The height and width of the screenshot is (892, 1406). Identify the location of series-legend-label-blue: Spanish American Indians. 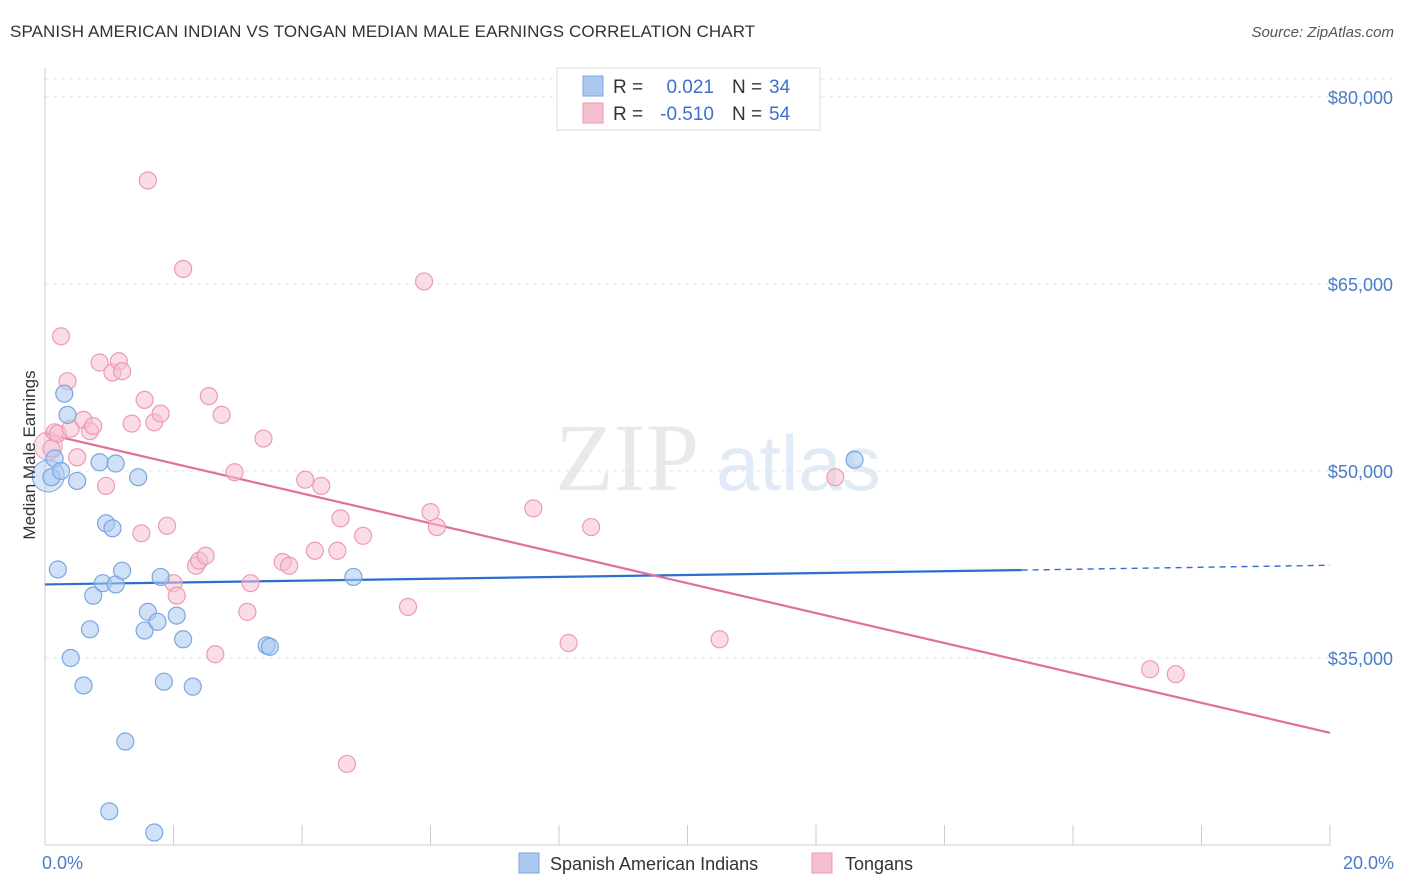
(654, 864).